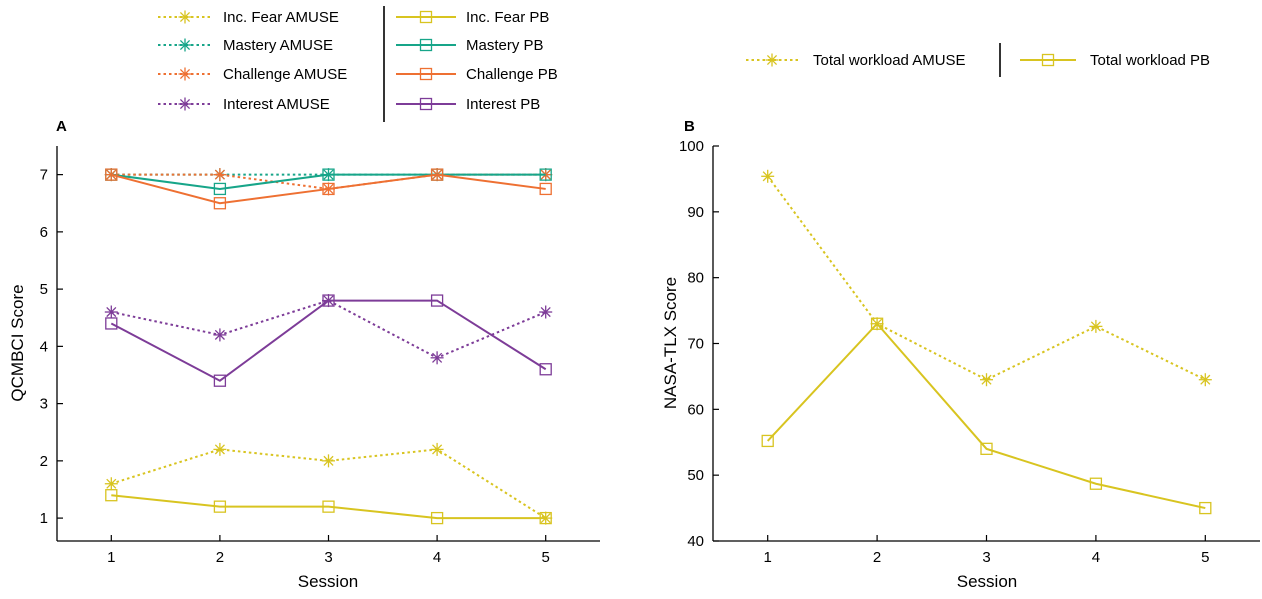 This screenshot has width=1262, height=599. What do you see at coordinates (44, 289) in the screenshot?
I see `panel-a-y-tick-label: 5` at bounding box center [44, 289].